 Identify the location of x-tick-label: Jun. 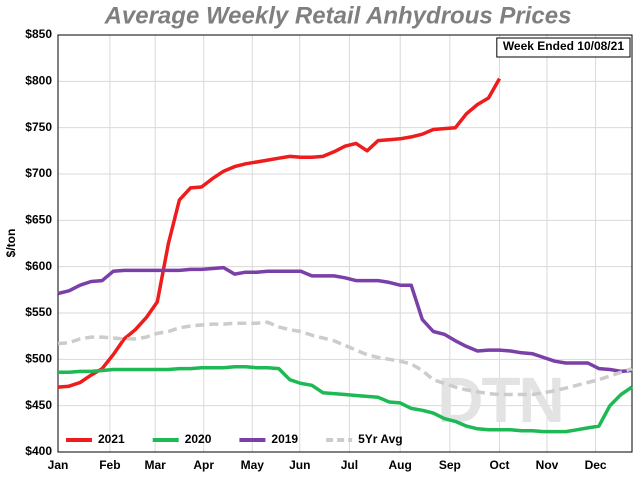
(299, 465).